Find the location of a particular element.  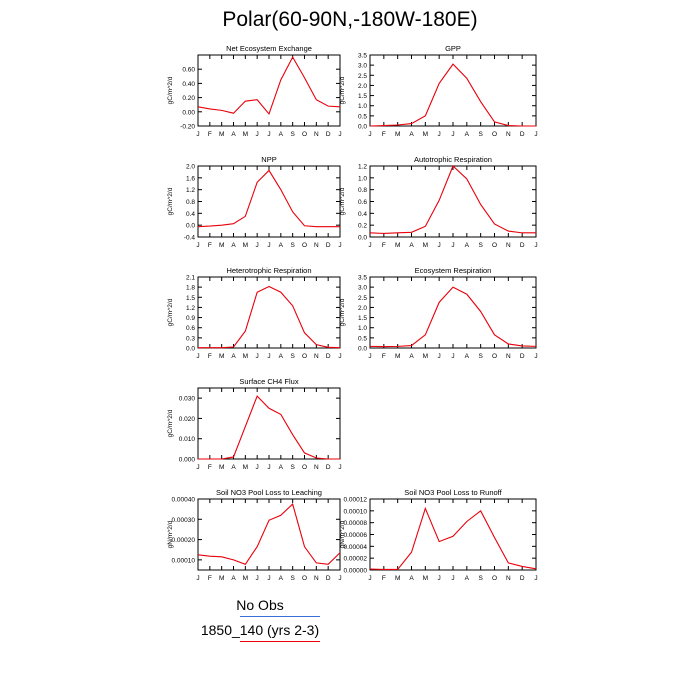

y-tick-label: -0.4 is located at coordinates (190, 238).